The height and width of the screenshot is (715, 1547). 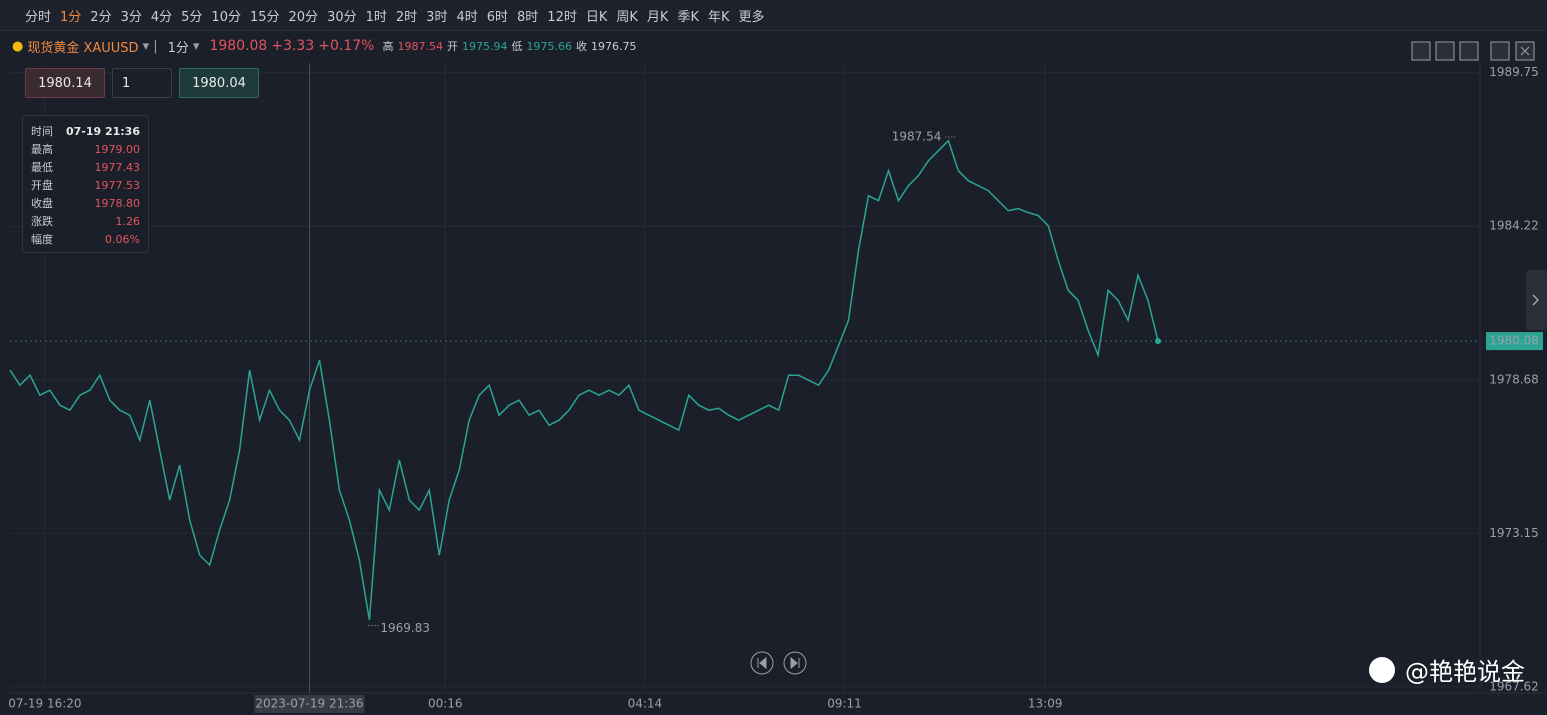 I want to click on interval-button: 分时, so click(x=38, y=17).